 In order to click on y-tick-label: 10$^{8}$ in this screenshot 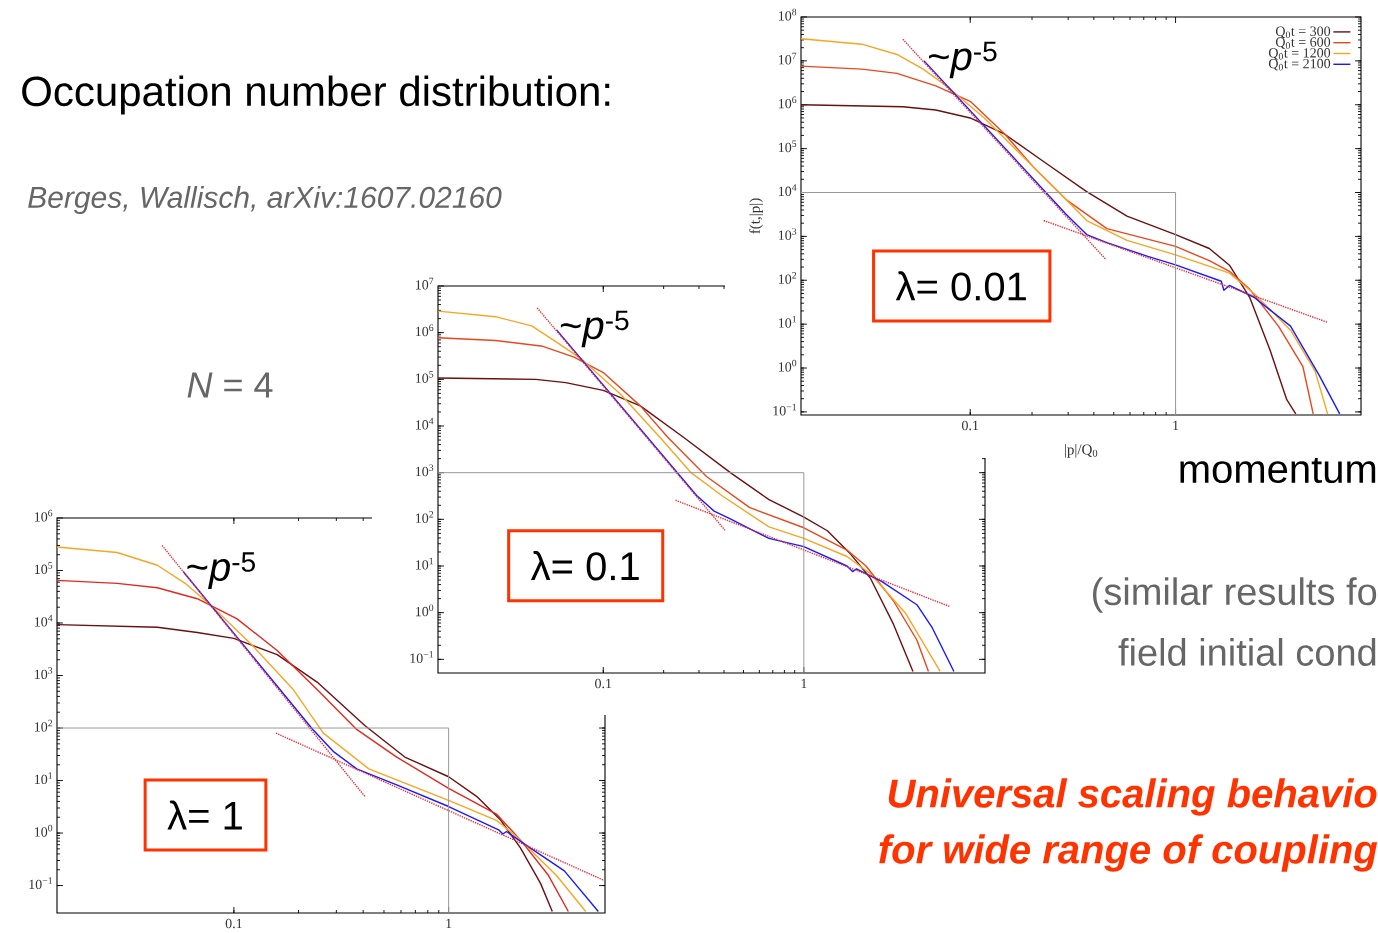, I will do `click(787, 14)`.